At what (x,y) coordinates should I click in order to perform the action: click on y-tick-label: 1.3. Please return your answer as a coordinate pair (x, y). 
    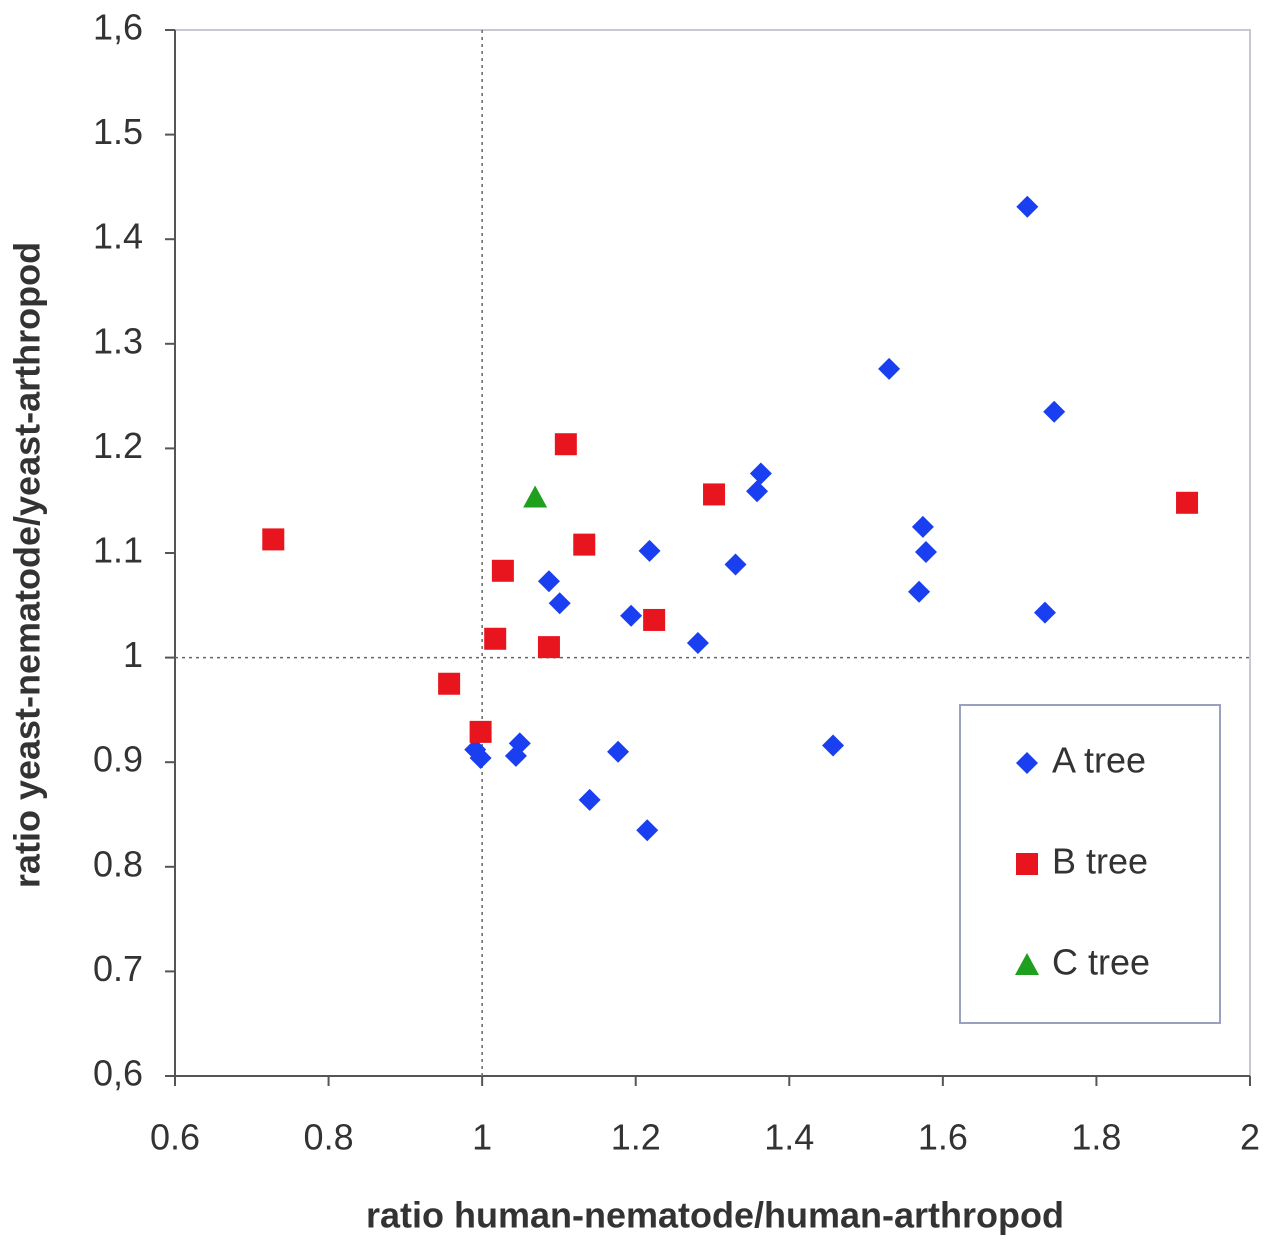
    Looking at the image, I should click on (118, 340).